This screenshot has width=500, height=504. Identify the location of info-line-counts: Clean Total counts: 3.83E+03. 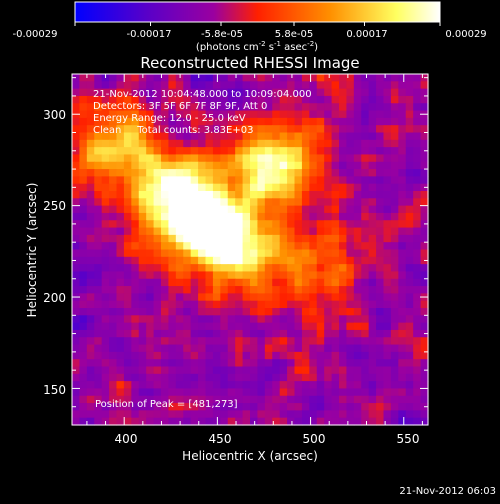
(173, 130).